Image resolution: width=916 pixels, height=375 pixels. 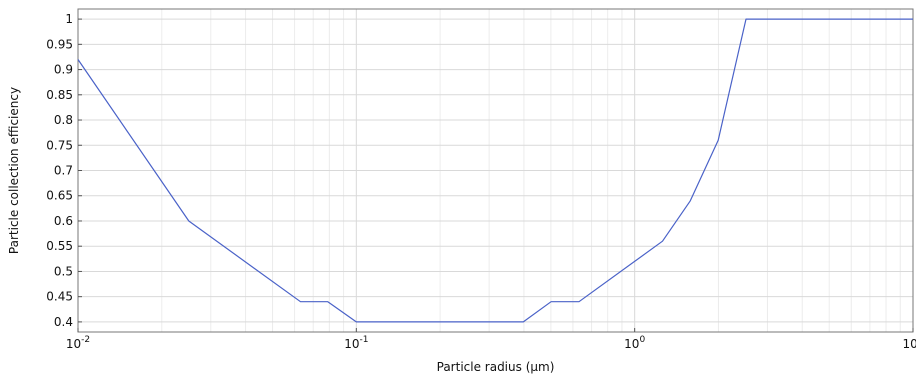 What do you see at coordinates (496, 367) in the screenshot?
I see `x-axis-label: Particle radius (µm)` at bounding box center [496, 367].